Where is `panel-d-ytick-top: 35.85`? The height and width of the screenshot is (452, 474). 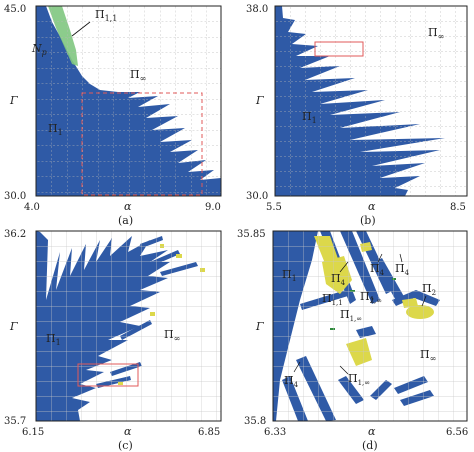 panel-d-ytick-top: 35.85 is located at coordinates (251, 234).